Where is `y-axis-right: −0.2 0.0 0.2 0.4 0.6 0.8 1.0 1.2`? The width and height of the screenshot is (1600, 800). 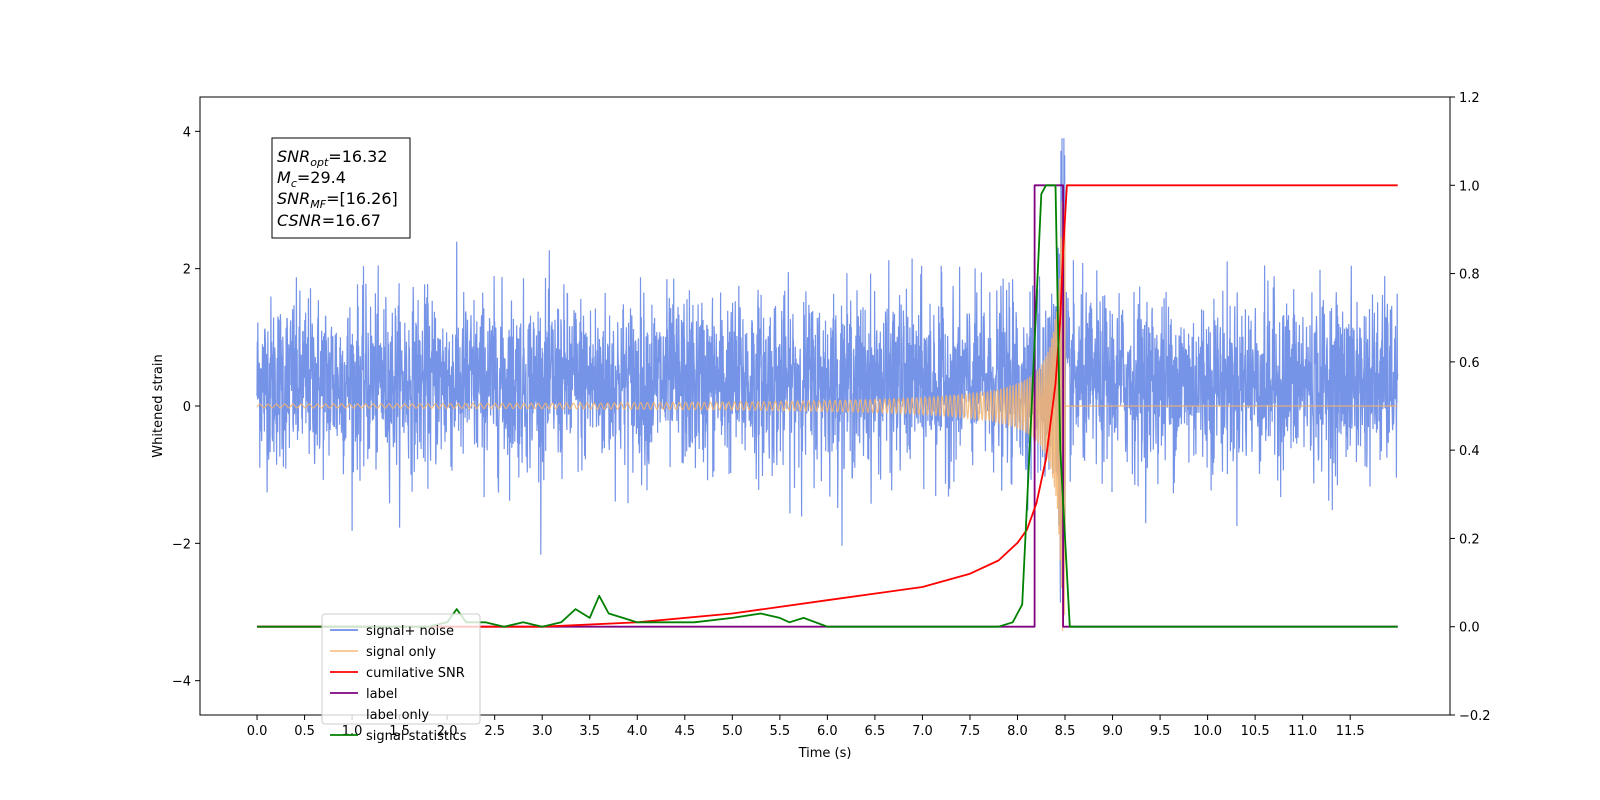
y-axis-right: −0.2 0.0 0.2 0.4 0.6 0.8 1.0 1.2 is located at coordinates (1470, 407).